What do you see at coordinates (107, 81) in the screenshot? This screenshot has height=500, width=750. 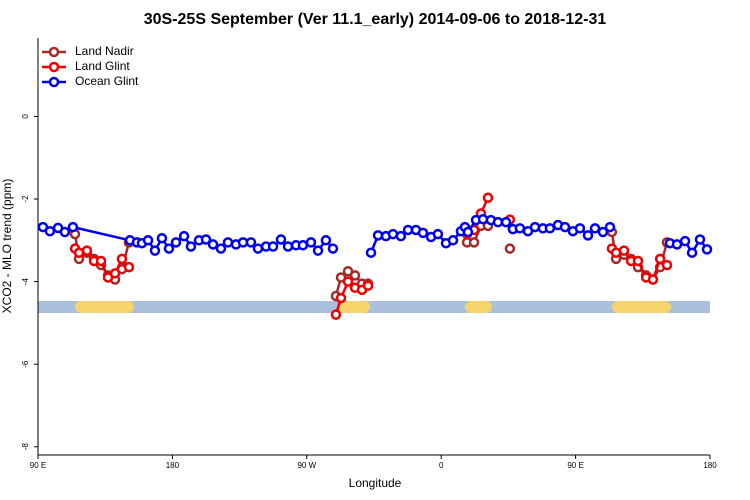 I see `legend-label: Ocean Glint` at bounding box center [107, 81].